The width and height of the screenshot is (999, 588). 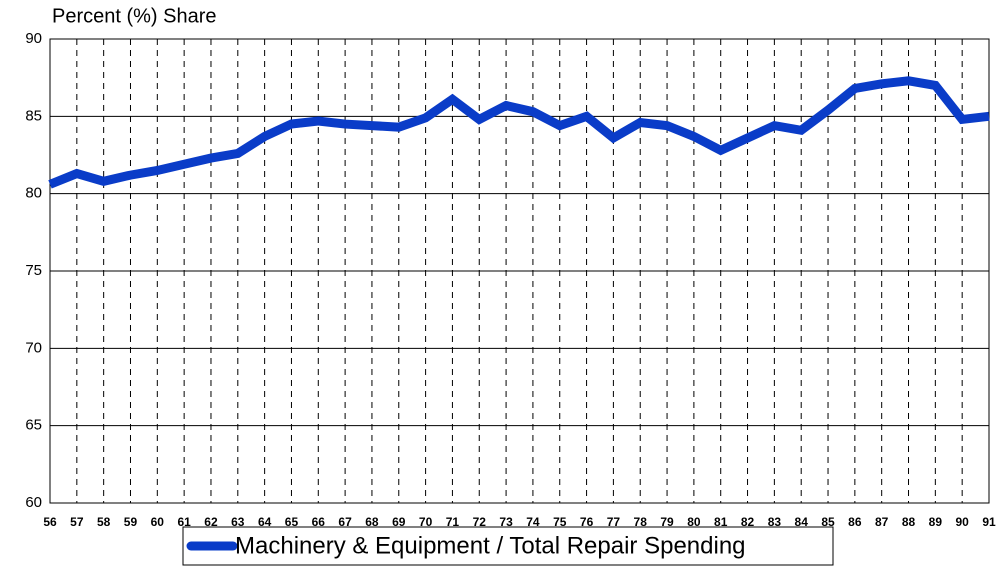 I want to click on x-tick-label: 88, so click(x=909, y=522).